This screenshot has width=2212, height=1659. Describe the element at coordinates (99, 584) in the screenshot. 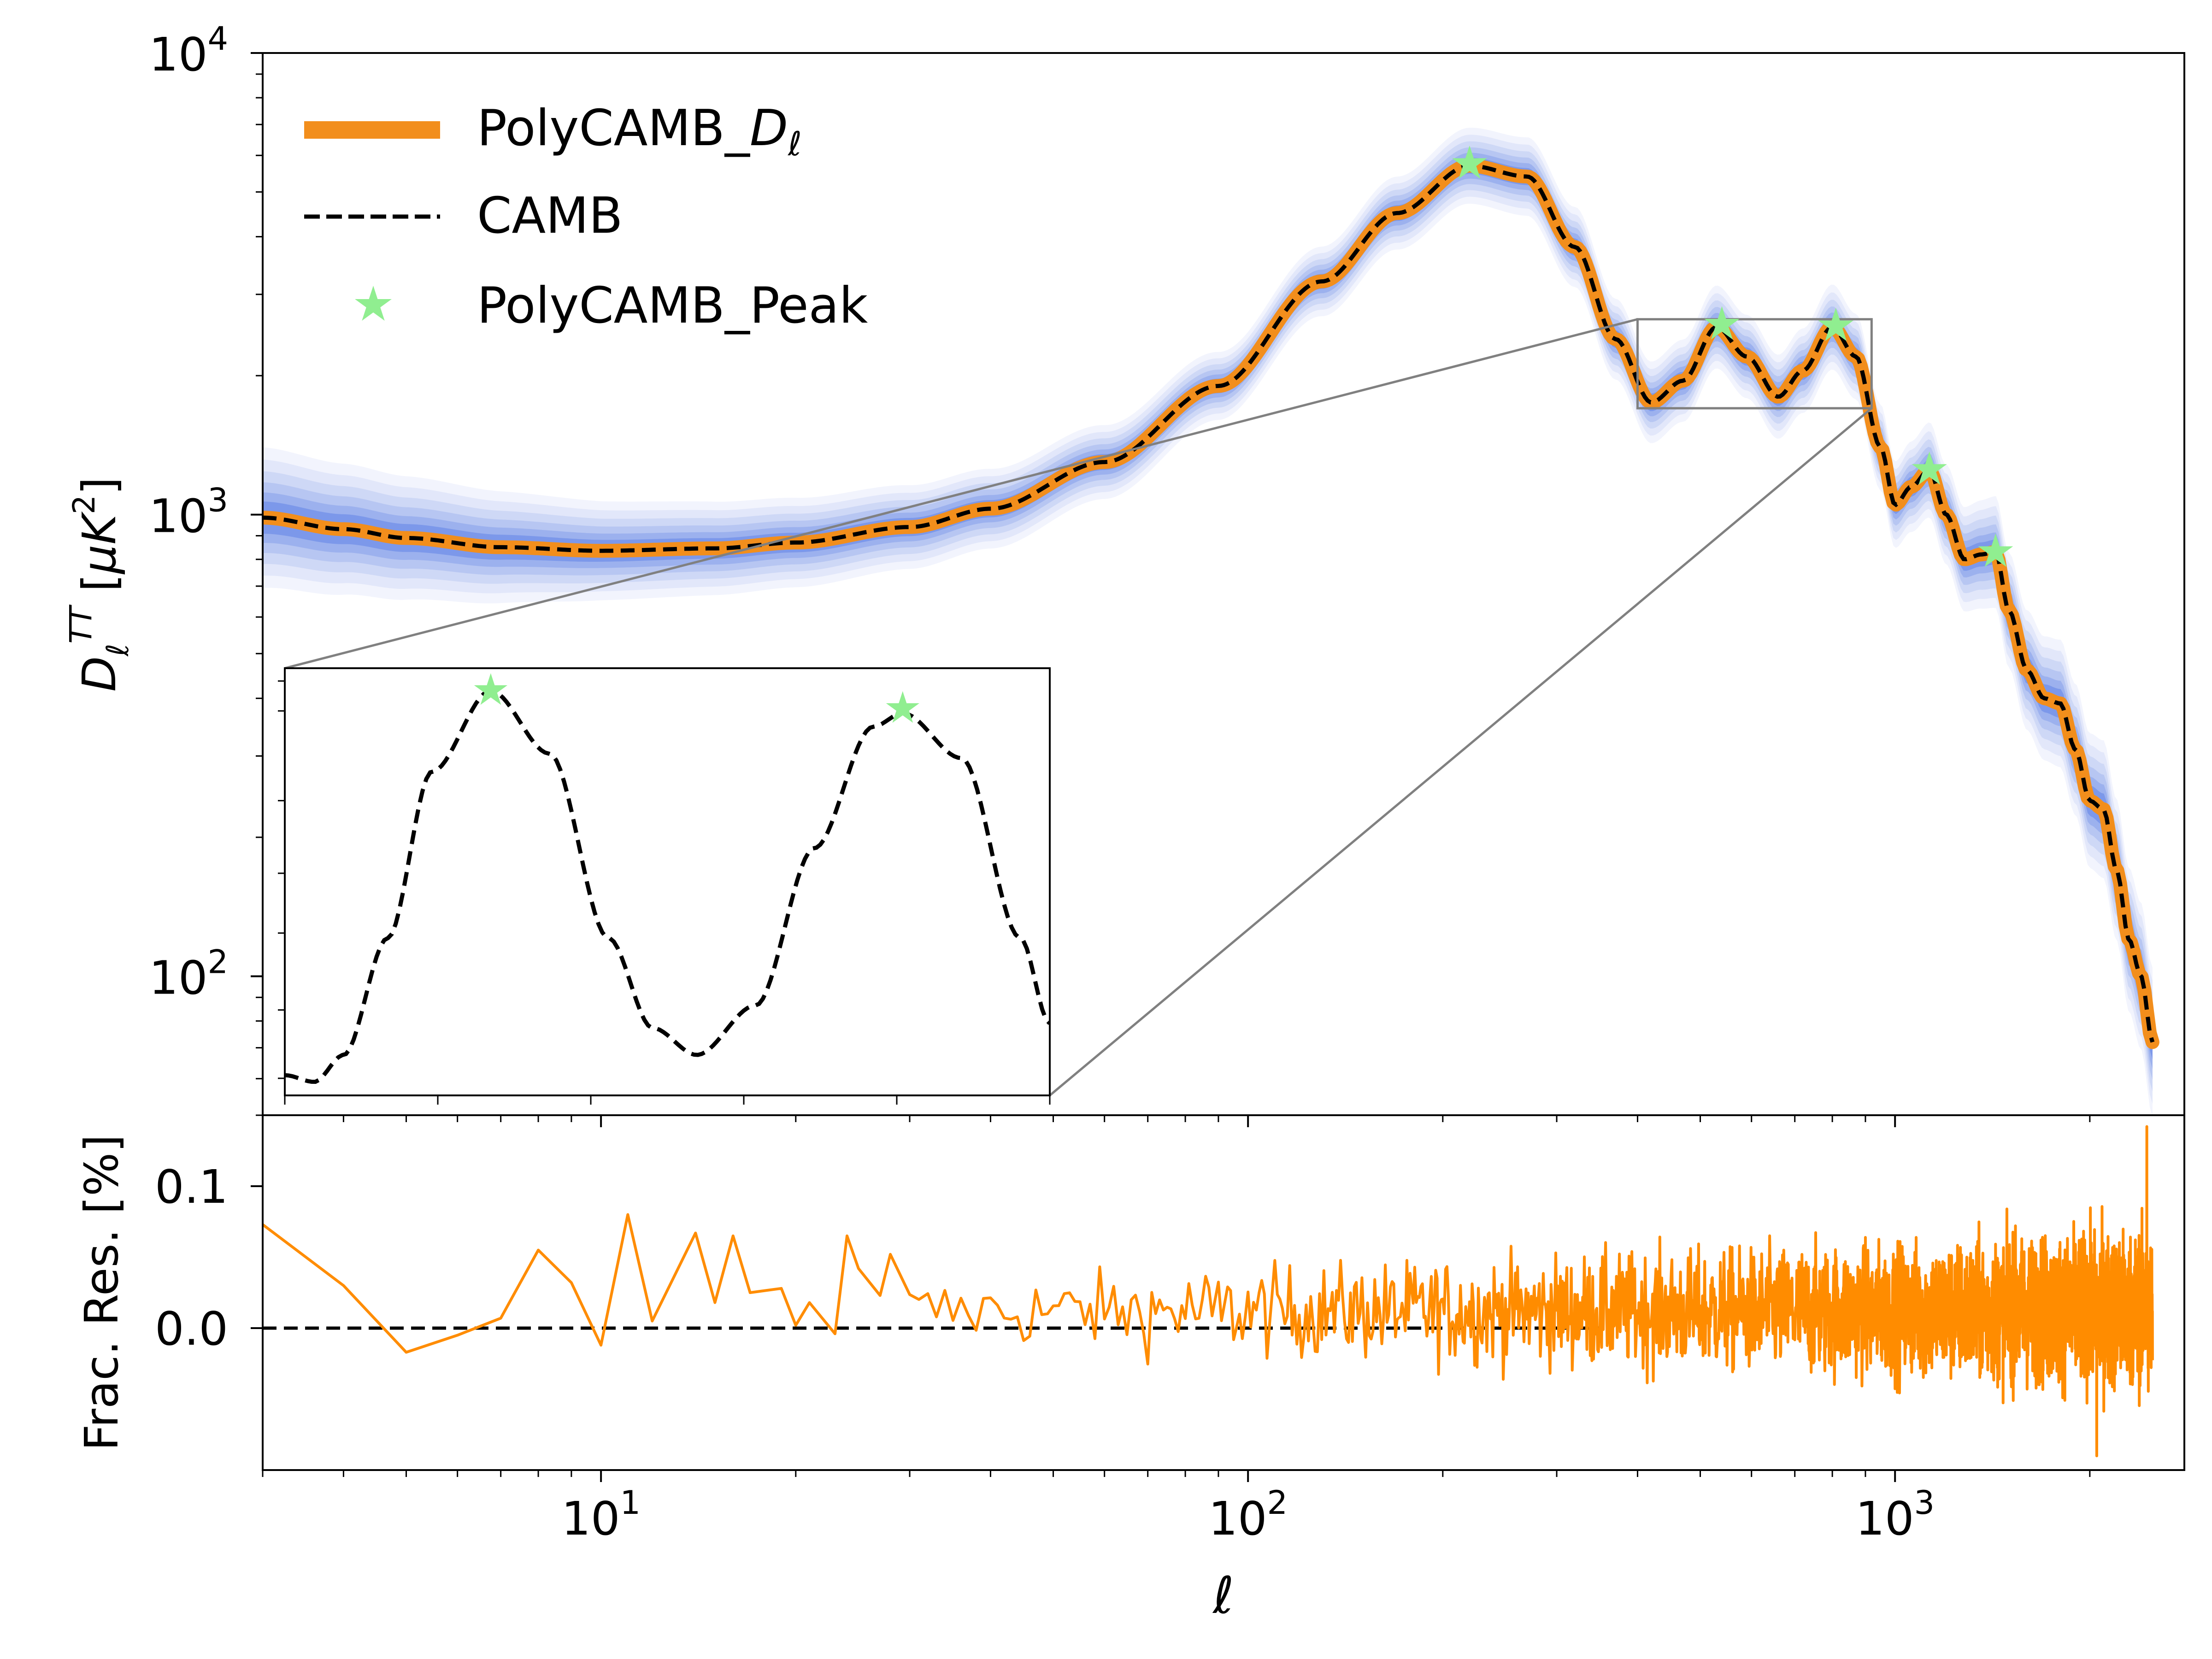

I see `main-y-axis-label: DℓTT [μK2]` at that location.